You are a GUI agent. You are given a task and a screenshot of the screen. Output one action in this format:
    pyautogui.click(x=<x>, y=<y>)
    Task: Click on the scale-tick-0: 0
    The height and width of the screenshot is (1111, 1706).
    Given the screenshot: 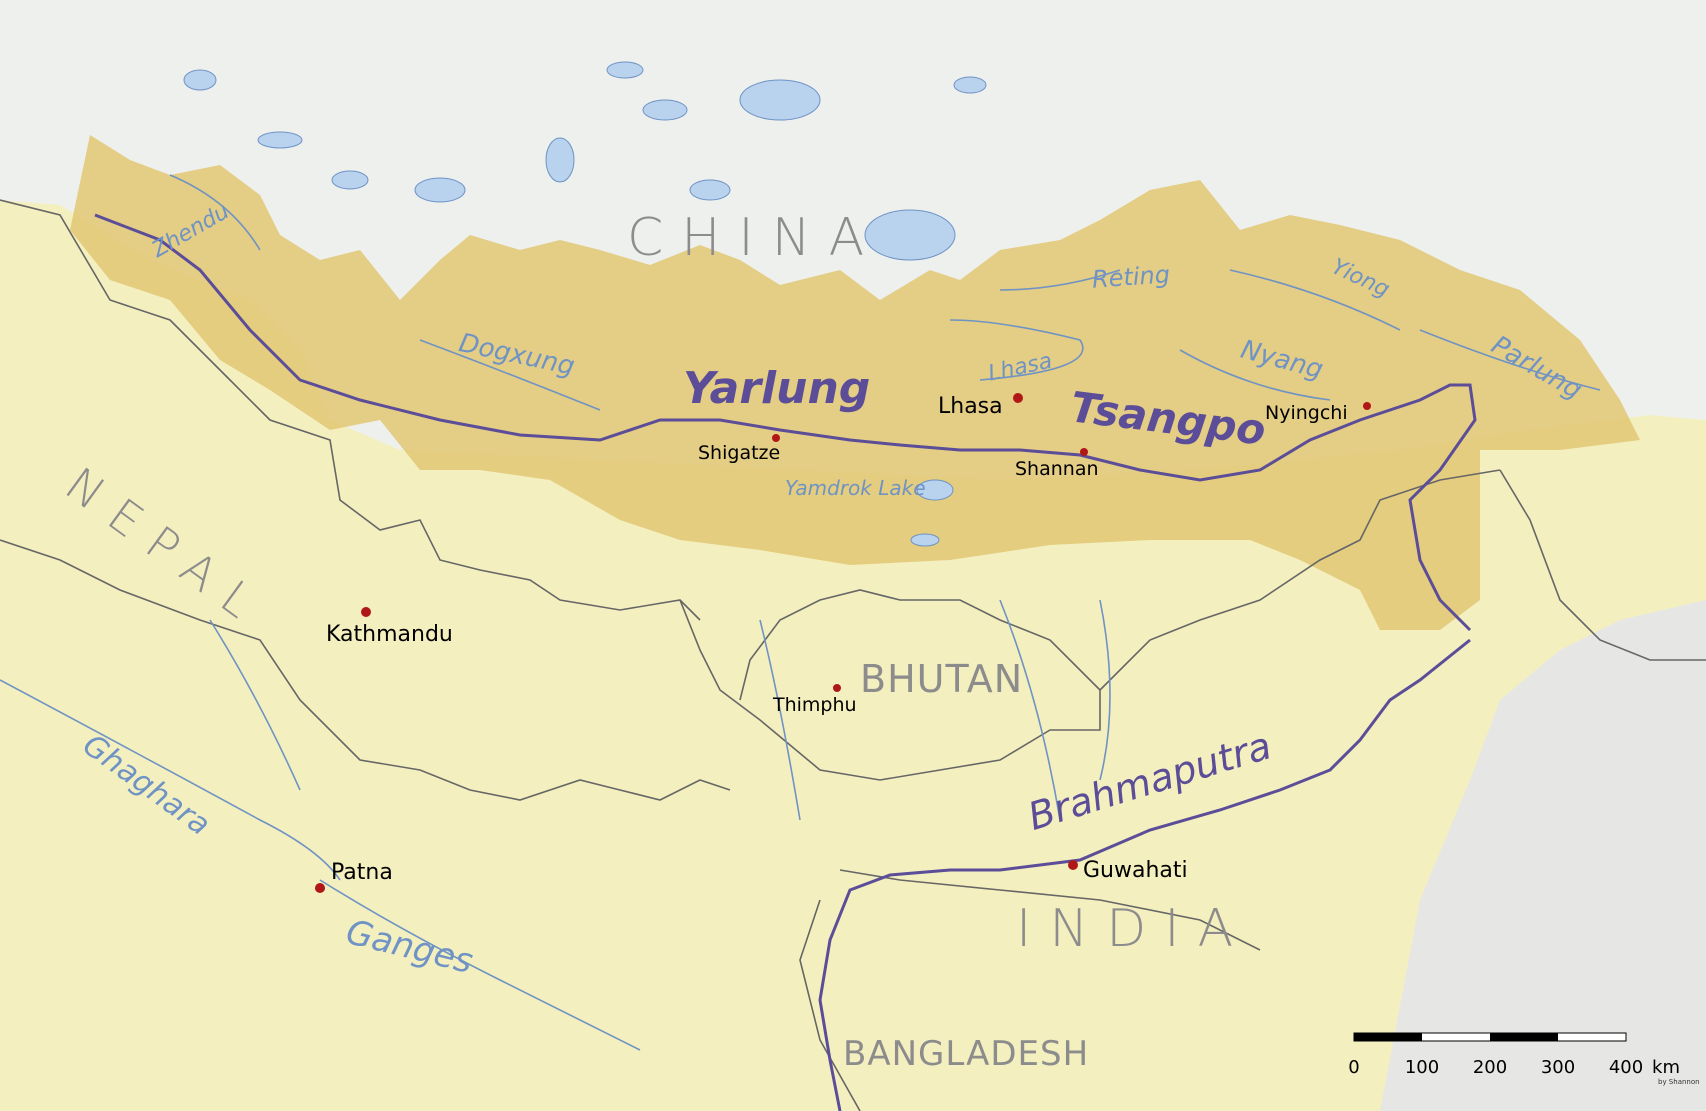 What is the action you would take?
    pyautogui.click(x=1354, y=1067)
    